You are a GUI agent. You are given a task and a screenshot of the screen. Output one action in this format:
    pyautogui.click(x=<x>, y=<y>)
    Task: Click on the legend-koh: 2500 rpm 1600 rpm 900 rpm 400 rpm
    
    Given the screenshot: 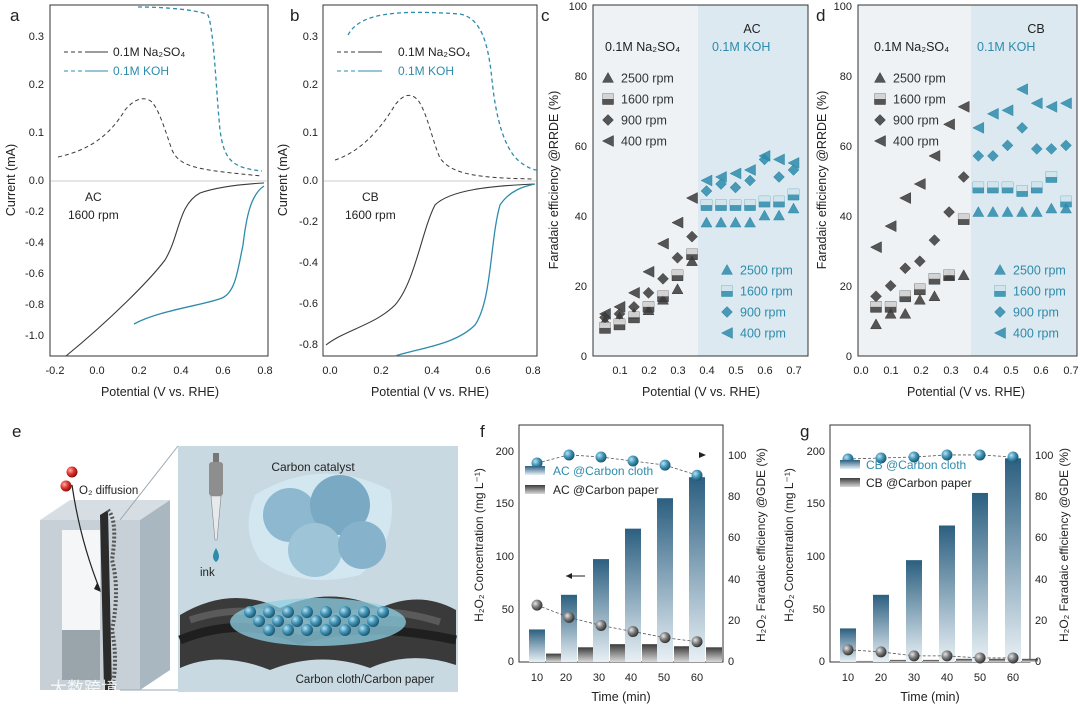 What is the action you would take?
    pyautogui.click(x=756, y=302)
    